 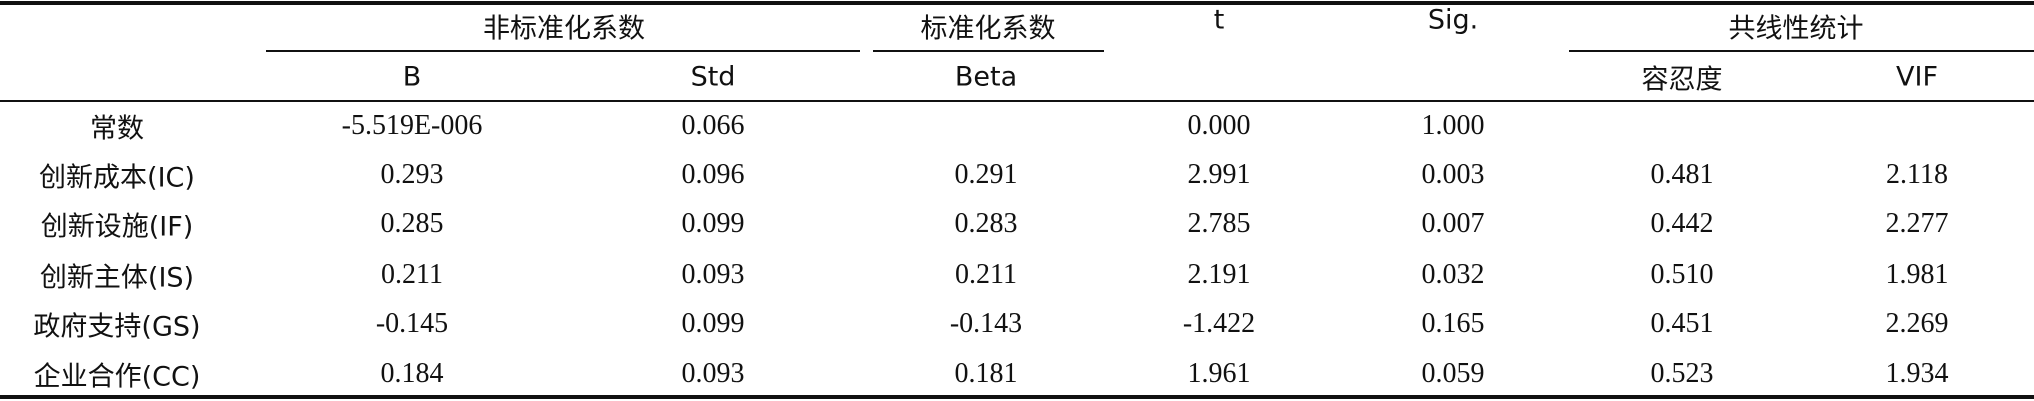 What do you see at coordinates (1453, 323) in the screenshot?
I see `cell-value: 0.165` at bounding box center [1453, 323].